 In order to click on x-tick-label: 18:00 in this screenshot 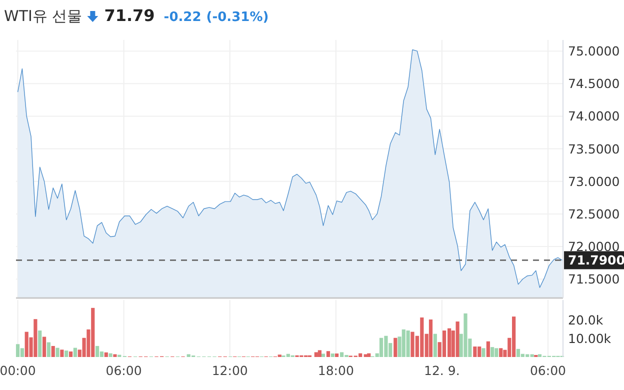, I will do `click(336, 370)`.